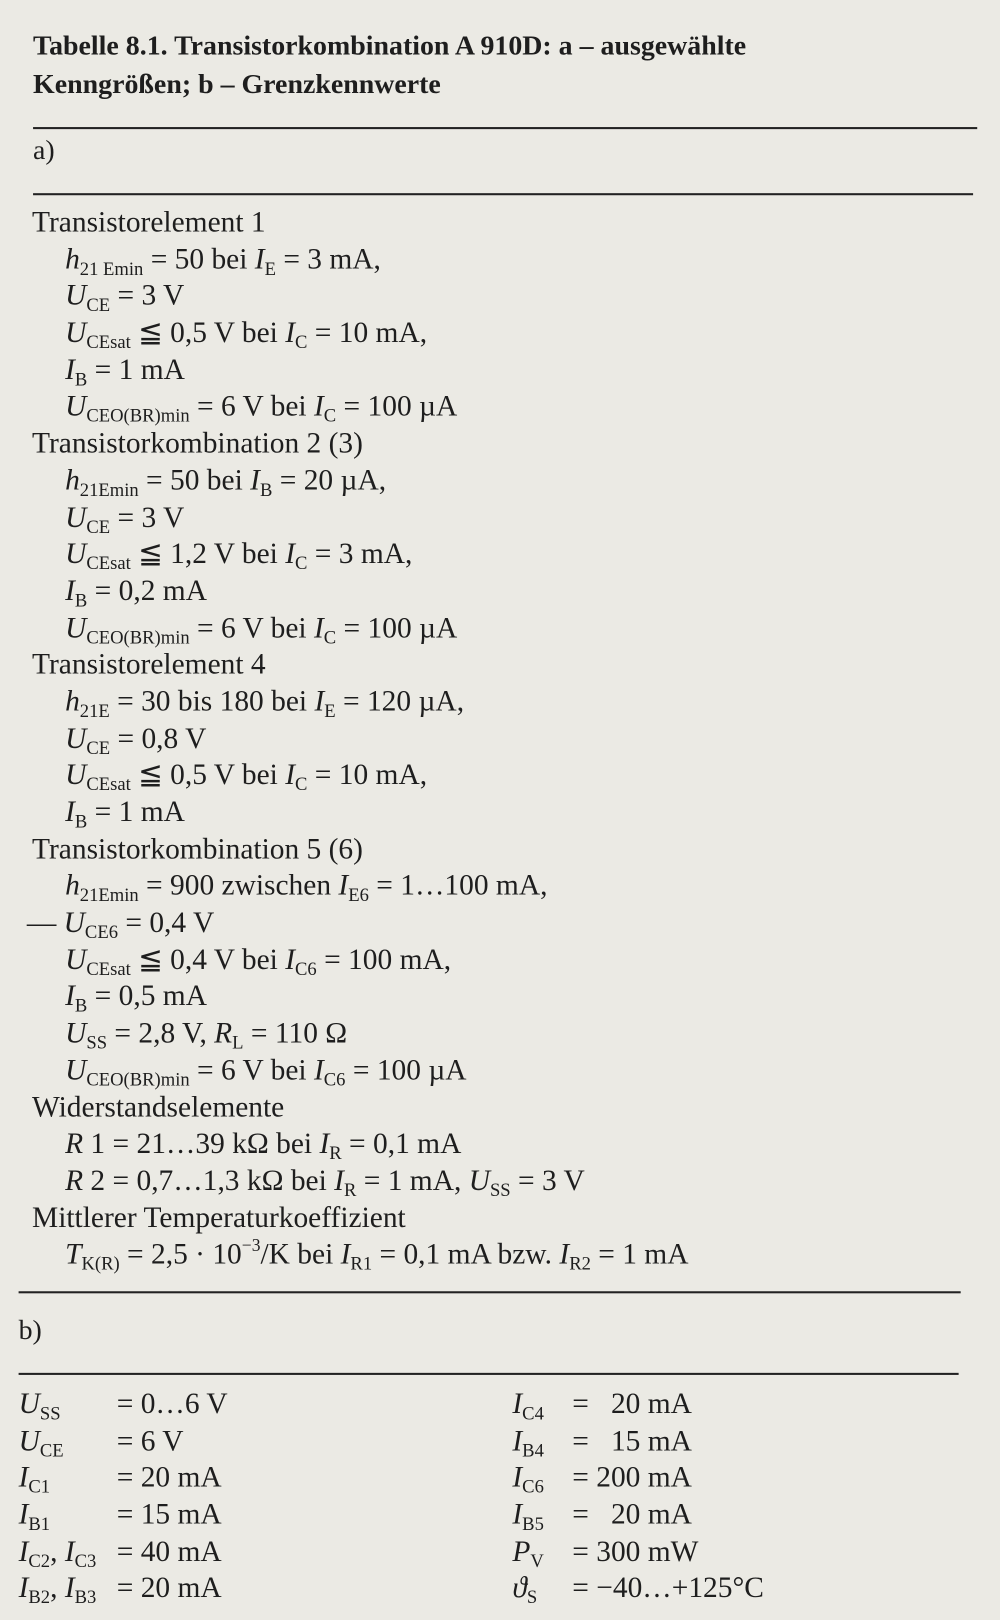 The height and width of the screenshot is (1620, 1000). What do you see at coordinates (580, 1263) in the screenshot?
I see `subscript: R2` at bounding box center [580, 1263].